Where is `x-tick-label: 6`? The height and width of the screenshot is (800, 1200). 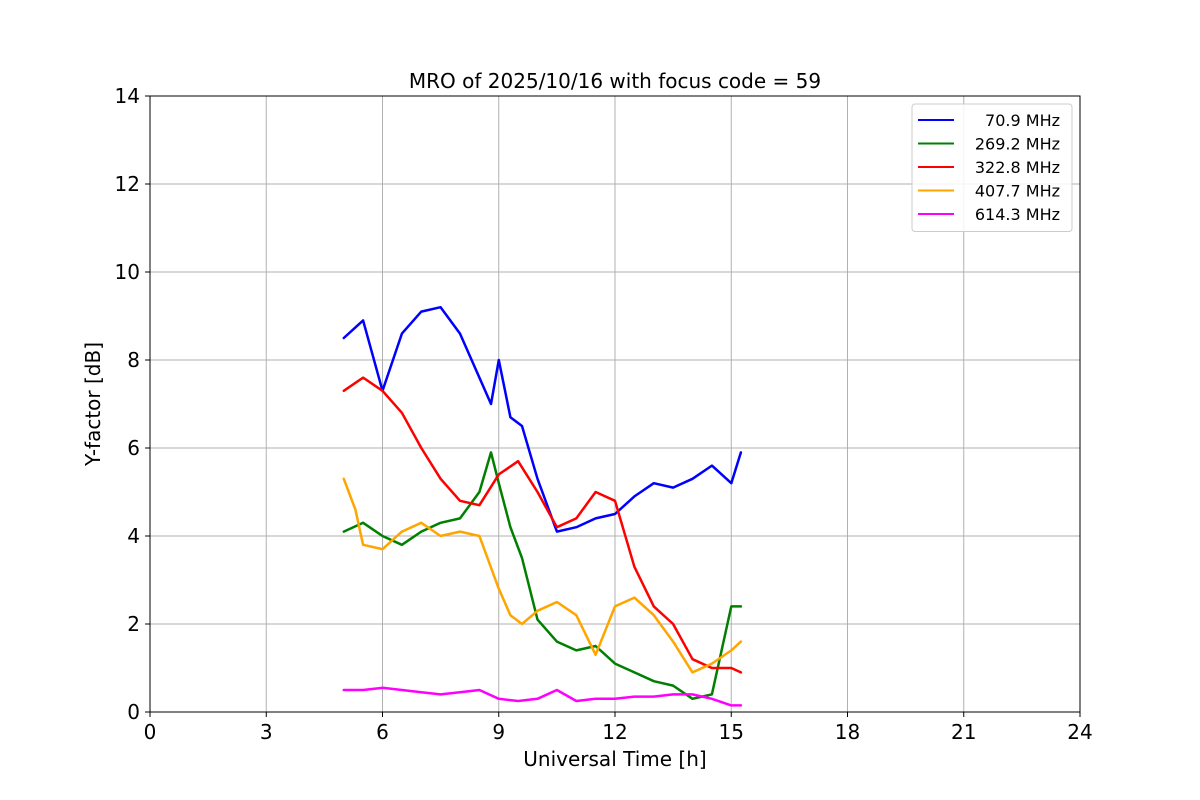 x-tick-label: 6 is located at coordinates (382, 732).